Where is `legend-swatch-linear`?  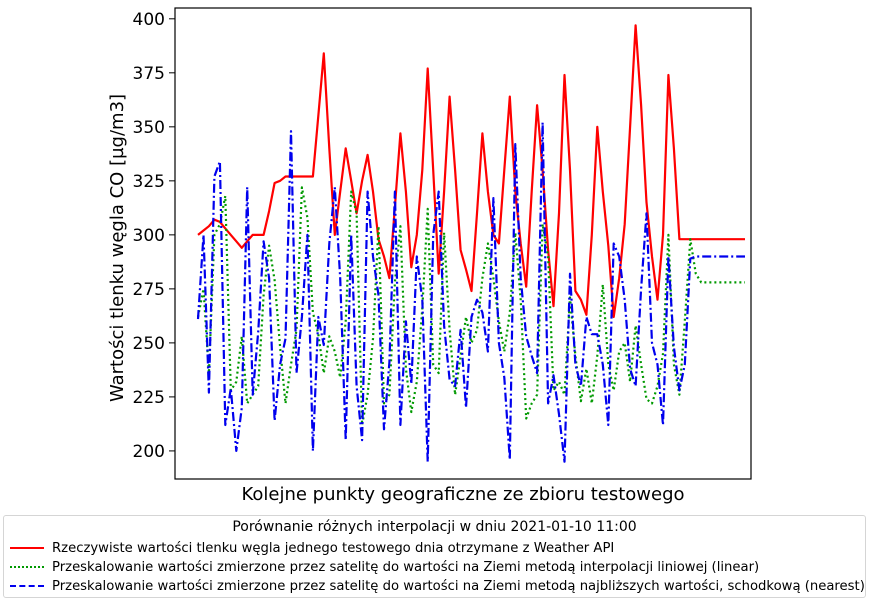 legend-swatch-linear is located at coordinates (27, 567).